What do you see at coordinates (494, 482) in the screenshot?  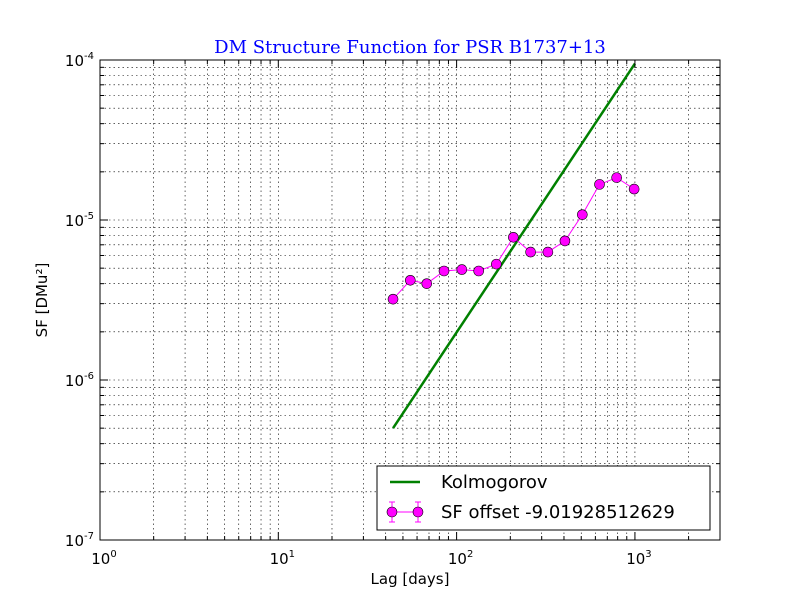 I see `legend-kolmogorov-label: Kolmogorov` at bounding box center [494, 482].